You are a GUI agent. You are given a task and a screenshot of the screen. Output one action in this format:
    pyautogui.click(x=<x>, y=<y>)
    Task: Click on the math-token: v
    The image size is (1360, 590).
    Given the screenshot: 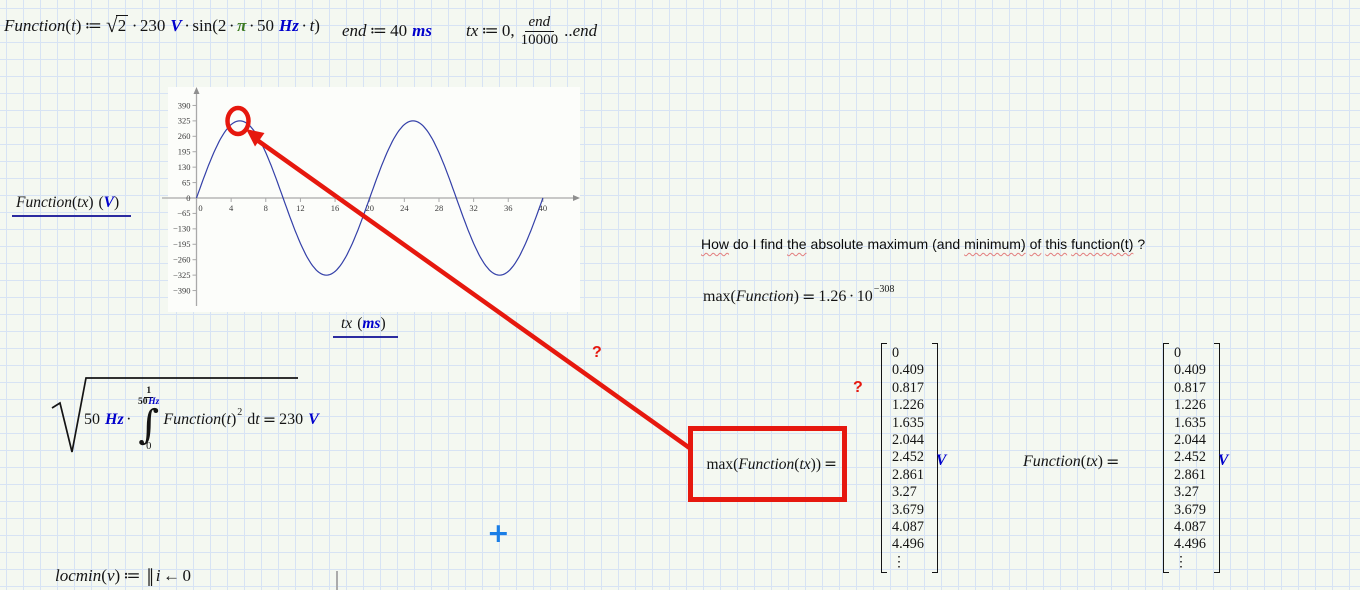 What is the action you would take?
    pyautogui.click(x=110, y=575)
    